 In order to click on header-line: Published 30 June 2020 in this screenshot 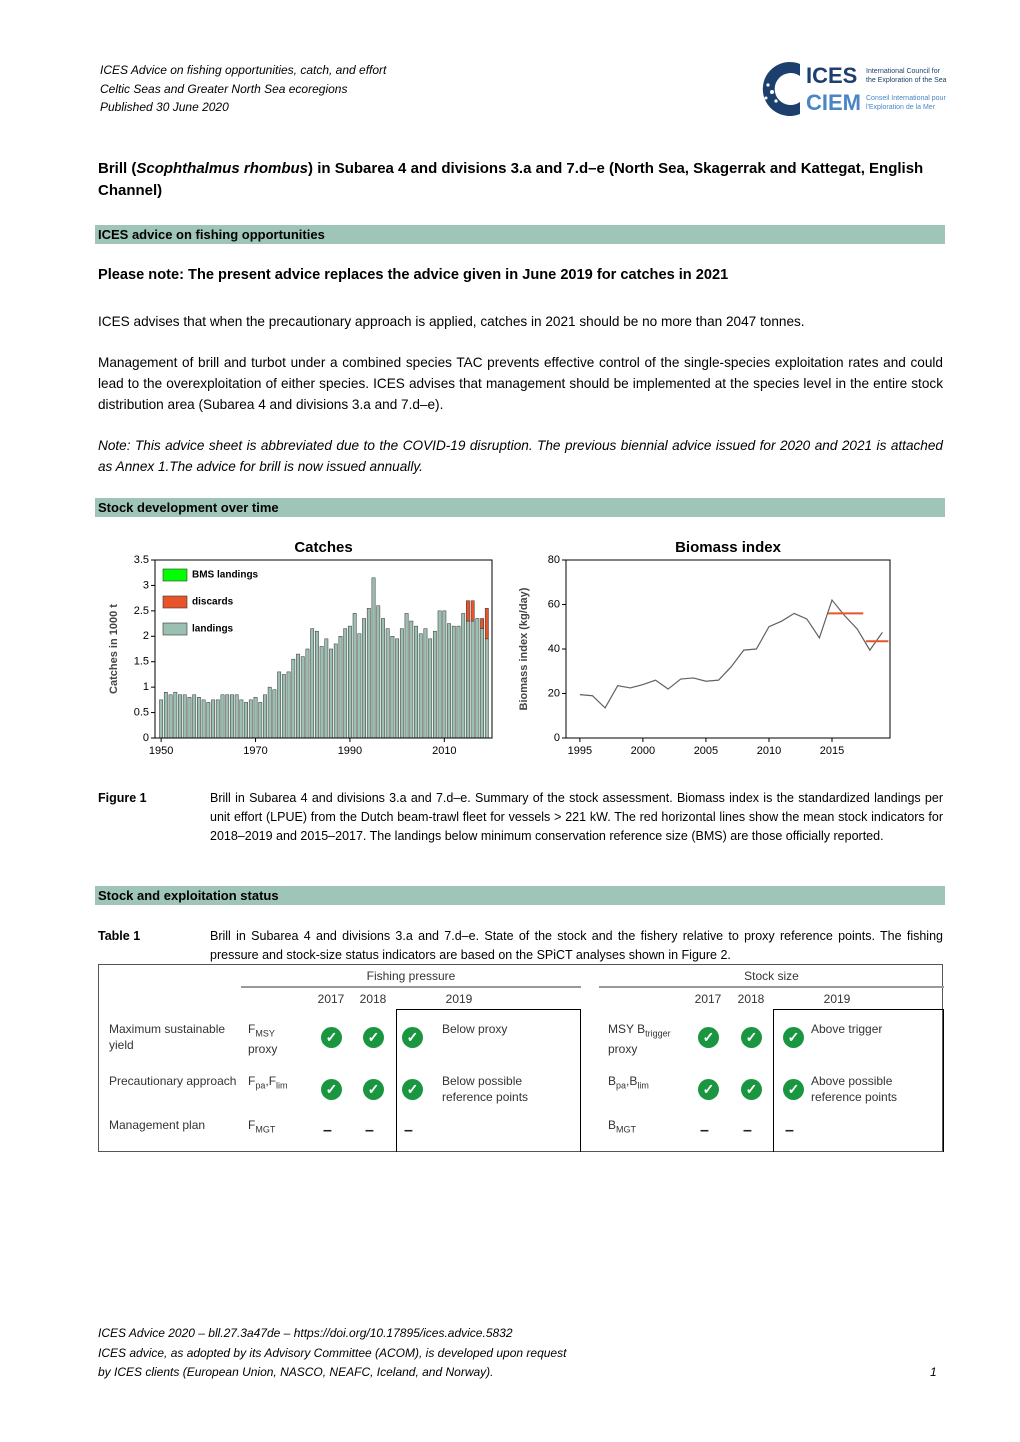, I will do `click(164, 107)`.